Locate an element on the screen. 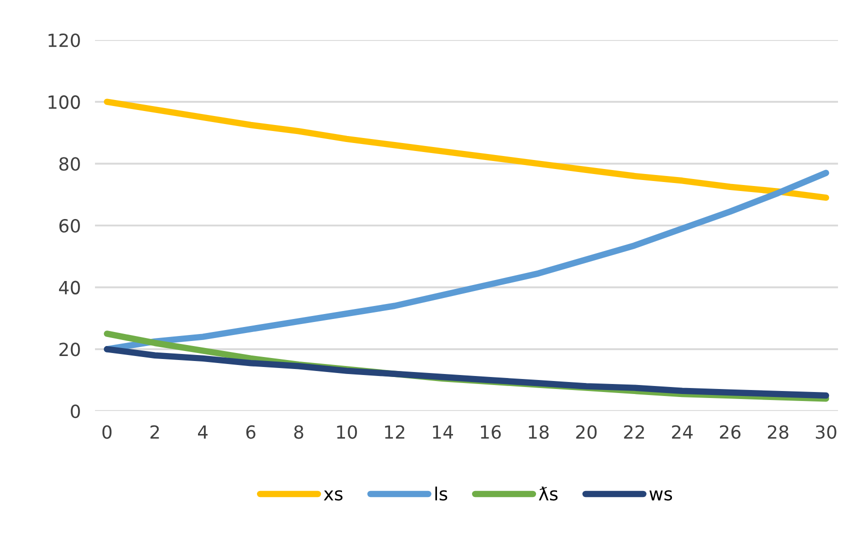  x-tick-label: 24 is located at coordinates (682, 432).